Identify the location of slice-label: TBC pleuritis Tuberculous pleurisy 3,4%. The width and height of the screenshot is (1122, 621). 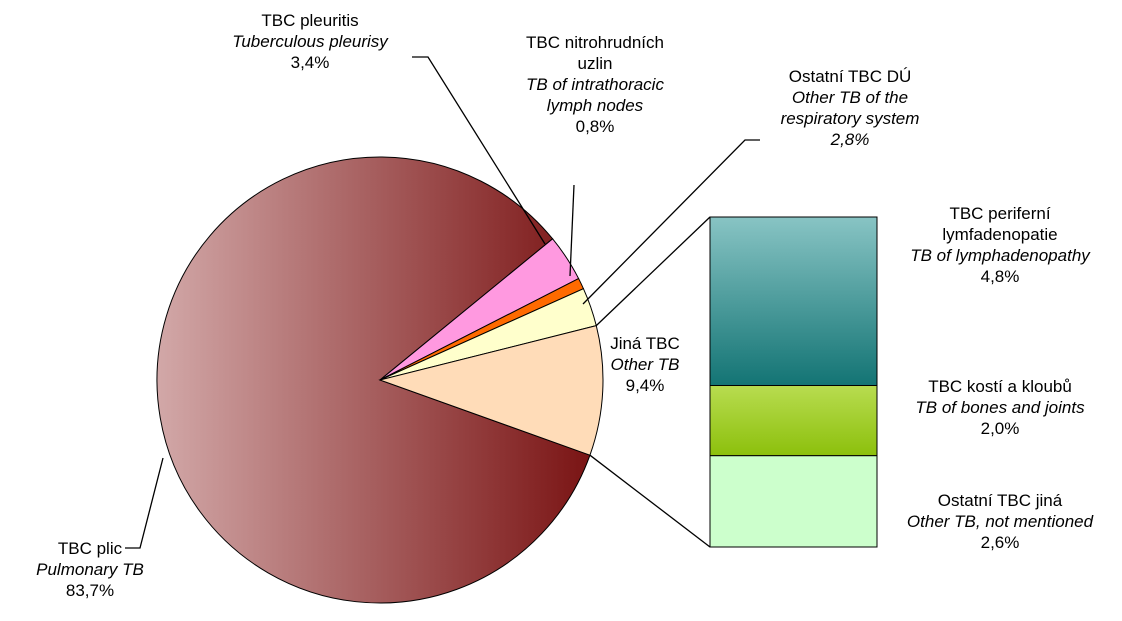
(310, 41).